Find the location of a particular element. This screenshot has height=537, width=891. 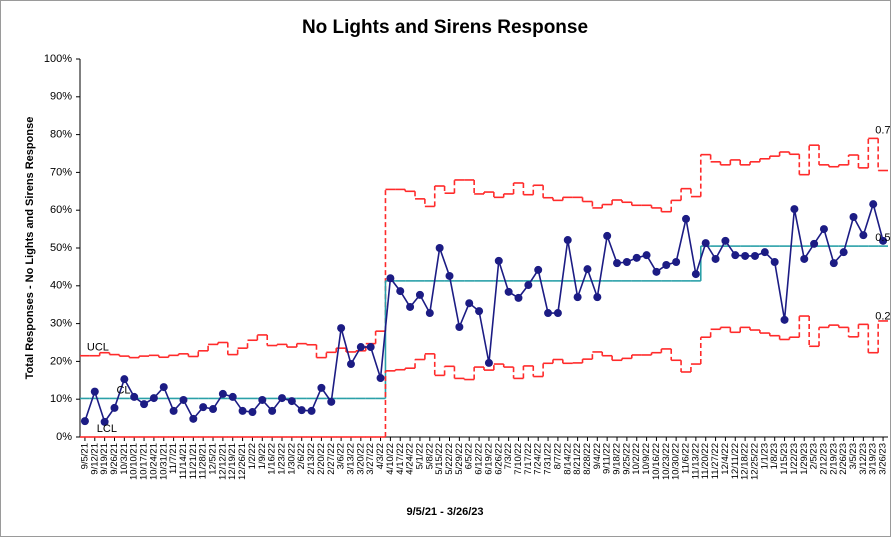

annotation: CL is located at coordinates (123, 390).